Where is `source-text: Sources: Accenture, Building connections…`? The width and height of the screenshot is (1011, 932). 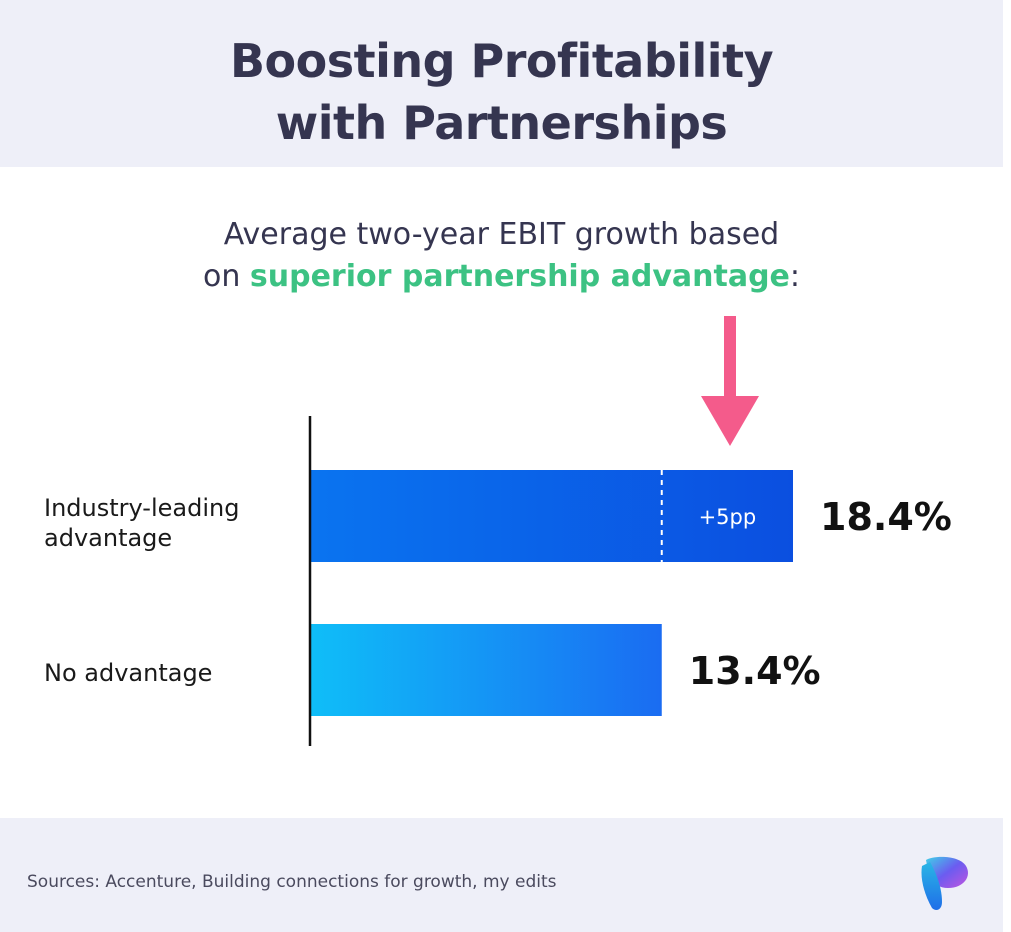 source-text: Sources: Accenture, Building connections… is located at coordinates (292, 882).